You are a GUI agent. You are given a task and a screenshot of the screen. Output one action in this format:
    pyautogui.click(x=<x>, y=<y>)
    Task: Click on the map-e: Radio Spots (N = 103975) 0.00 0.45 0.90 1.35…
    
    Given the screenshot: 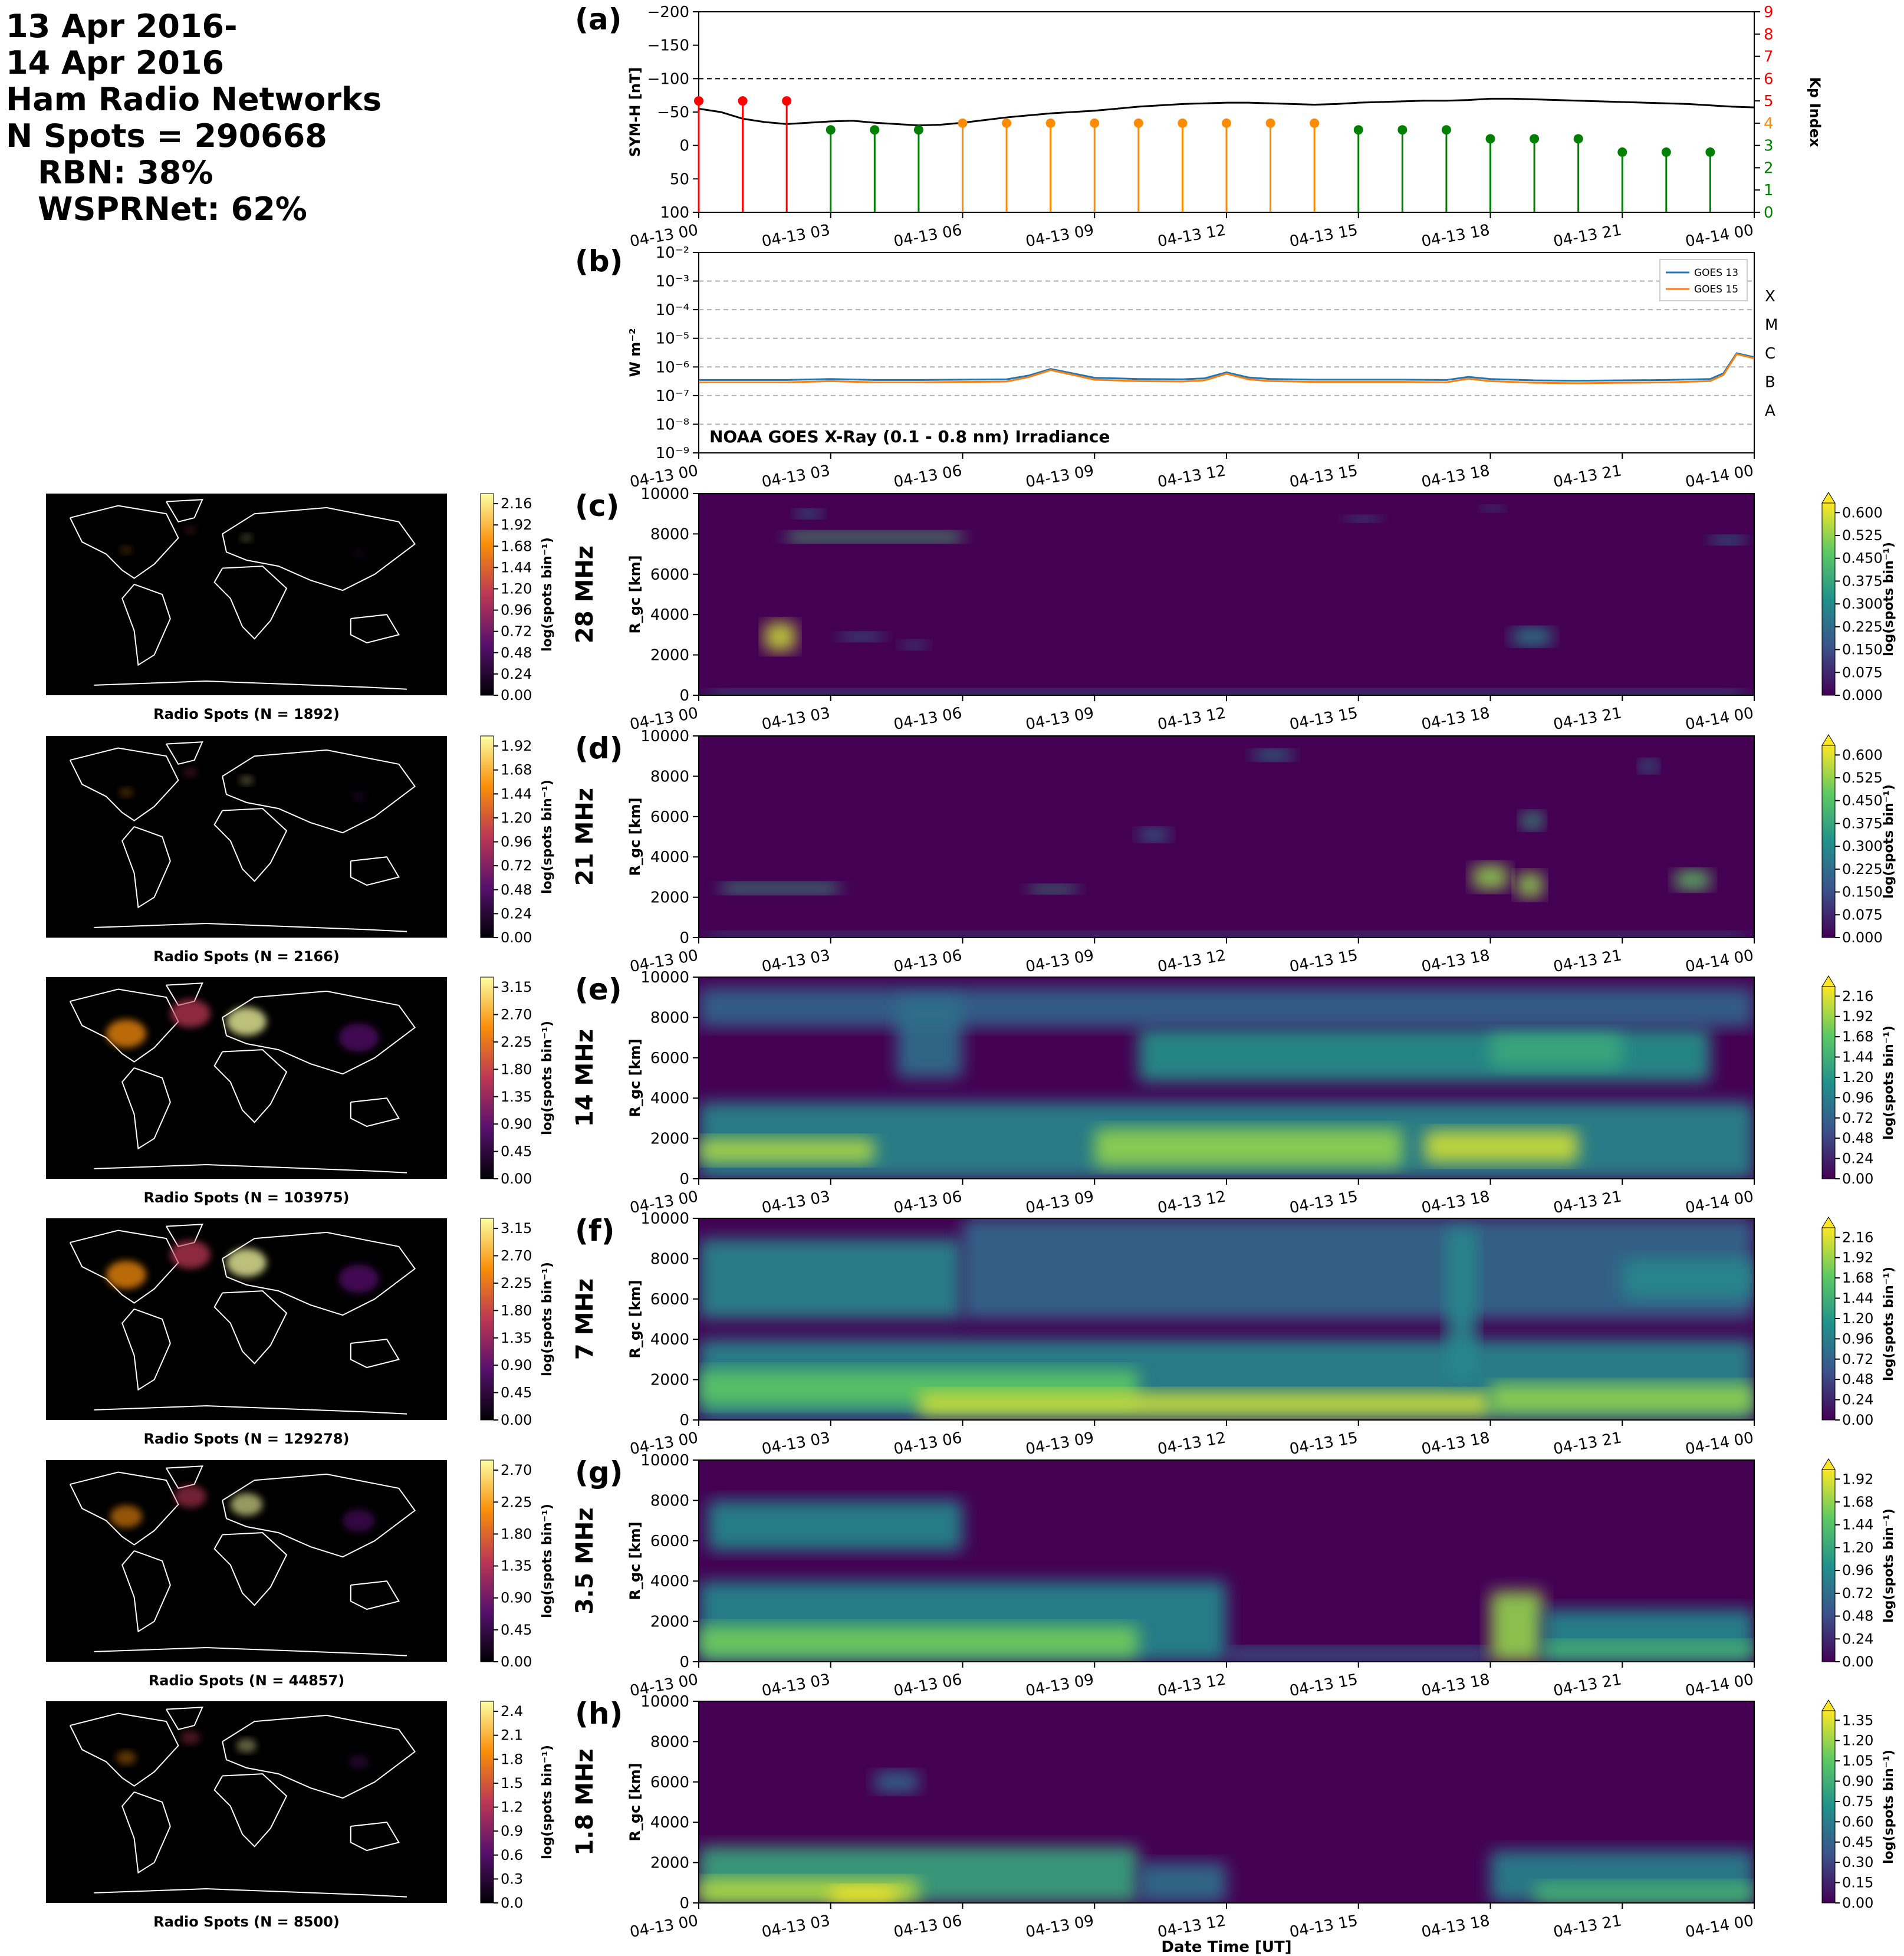 What is the action you would take?
    pyautogui.click(x=301, y=1091)
    